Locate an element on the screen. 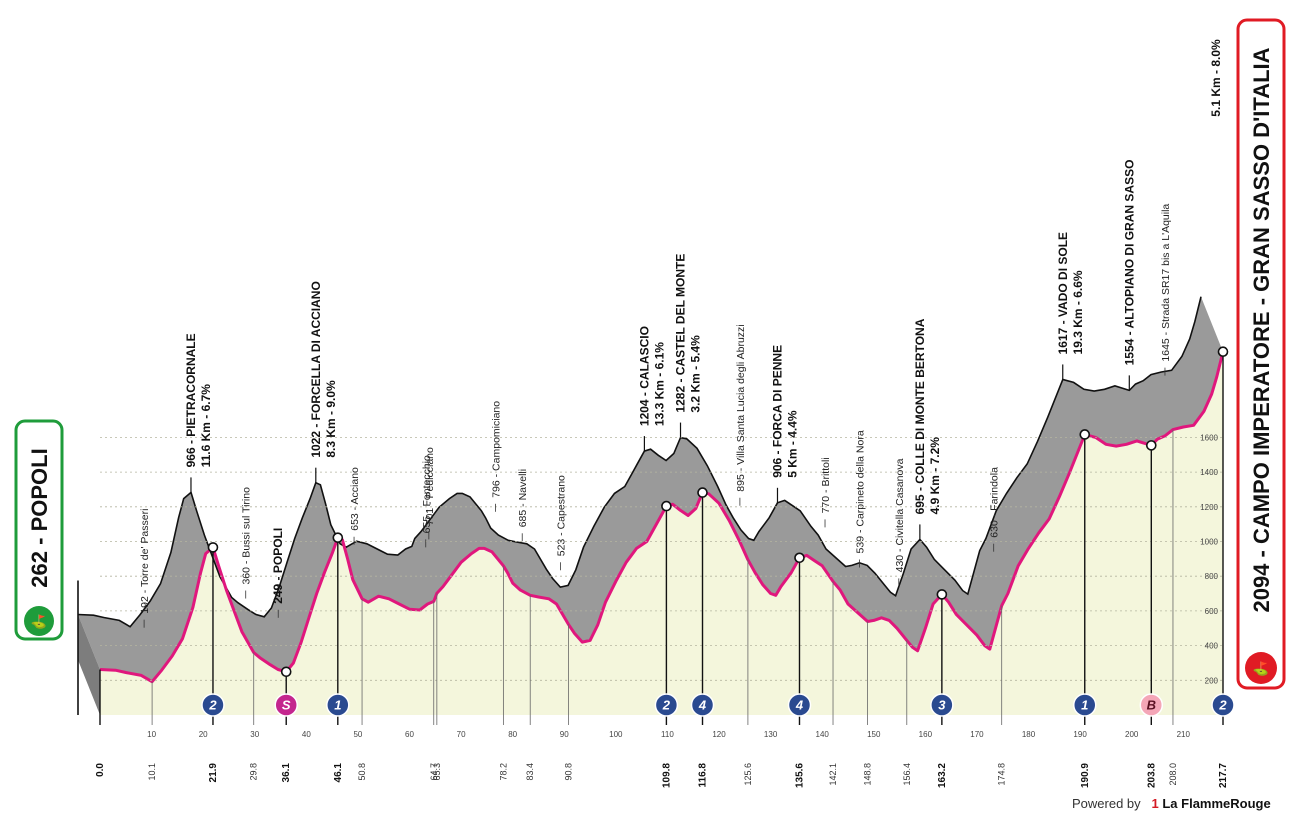 This screenshot has width=1300, height=825. km-marker-label: 36.1 is located at coordinates (286, 773).